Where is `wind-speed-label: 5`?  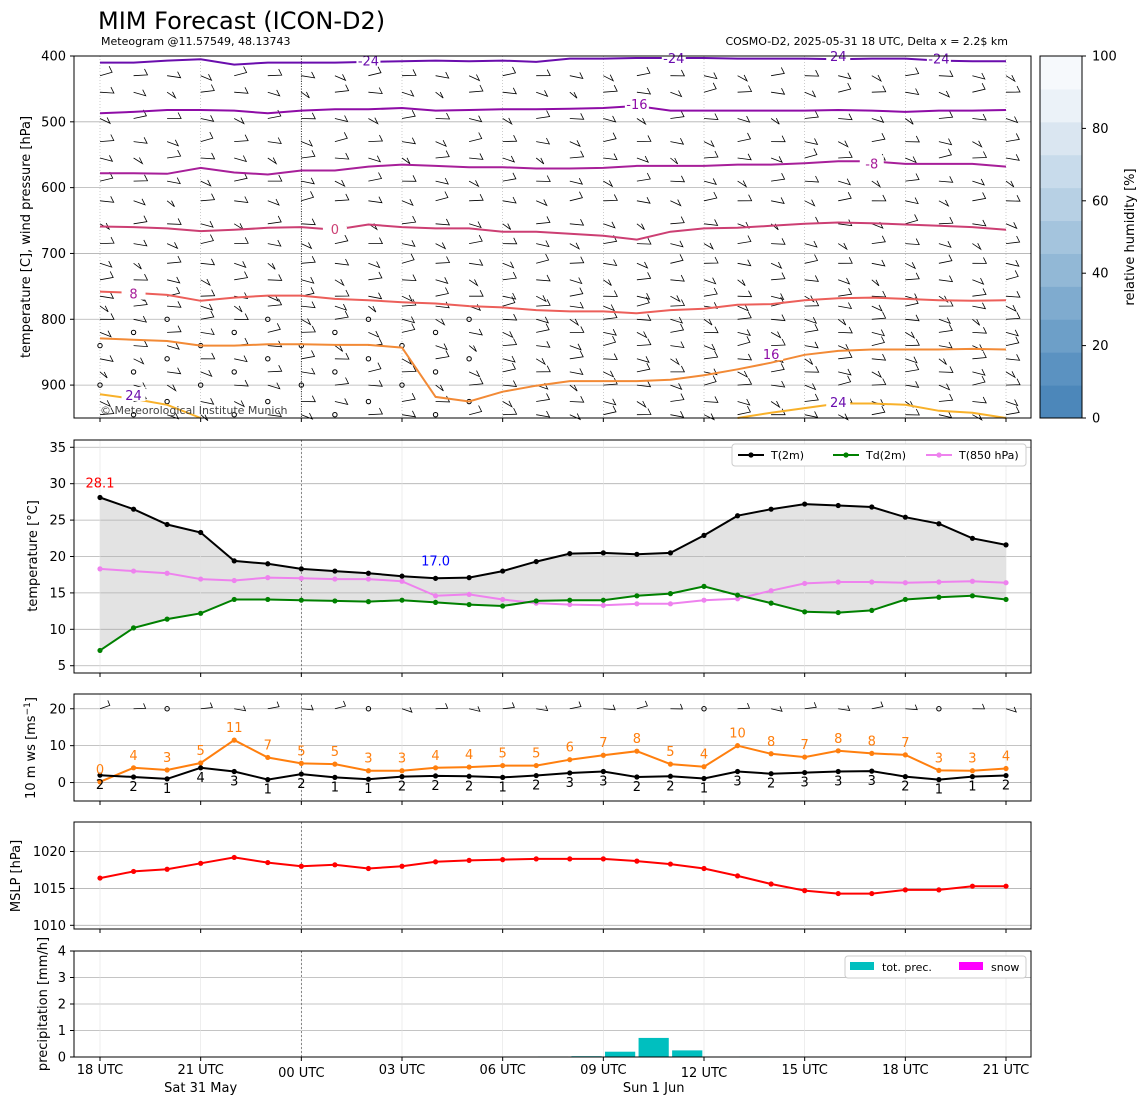
wind-speed-label: 5 is located at coordinates (503, 754).